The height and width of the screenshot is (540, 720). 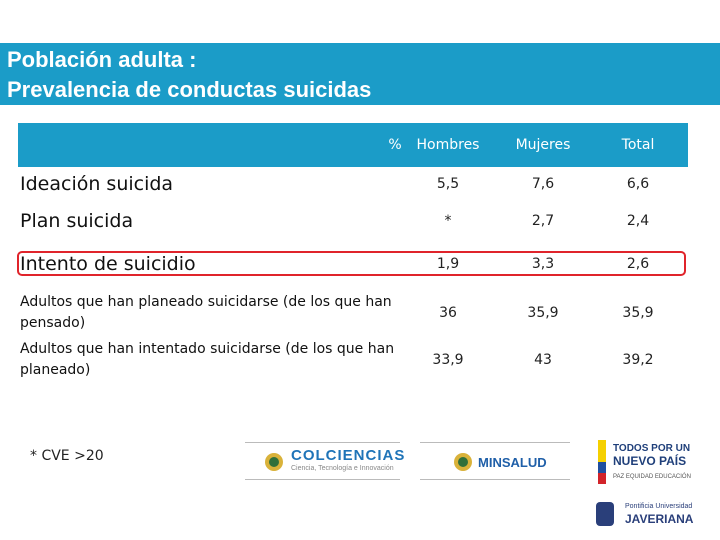 What do you see at coordinates (360, 74) in the screenshot?
I see `title-bar` at bounding box center [360, 74].